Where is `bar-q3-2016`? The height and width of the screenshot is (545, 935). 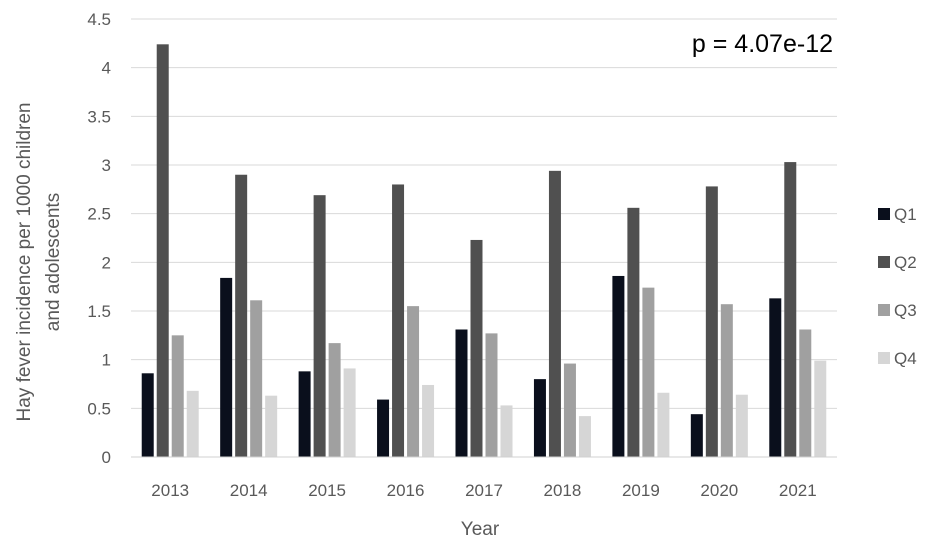 bar-q3-2016 is located at coordinates (413, 381).